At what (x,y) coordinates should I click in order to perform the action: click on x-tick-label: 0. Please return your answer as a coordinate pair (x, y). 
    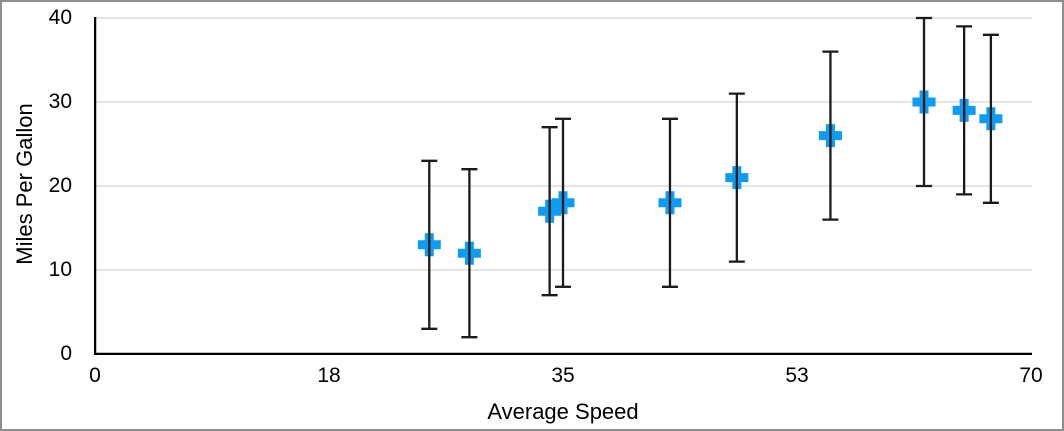
    Looking at the image, I should click on (95, 375).